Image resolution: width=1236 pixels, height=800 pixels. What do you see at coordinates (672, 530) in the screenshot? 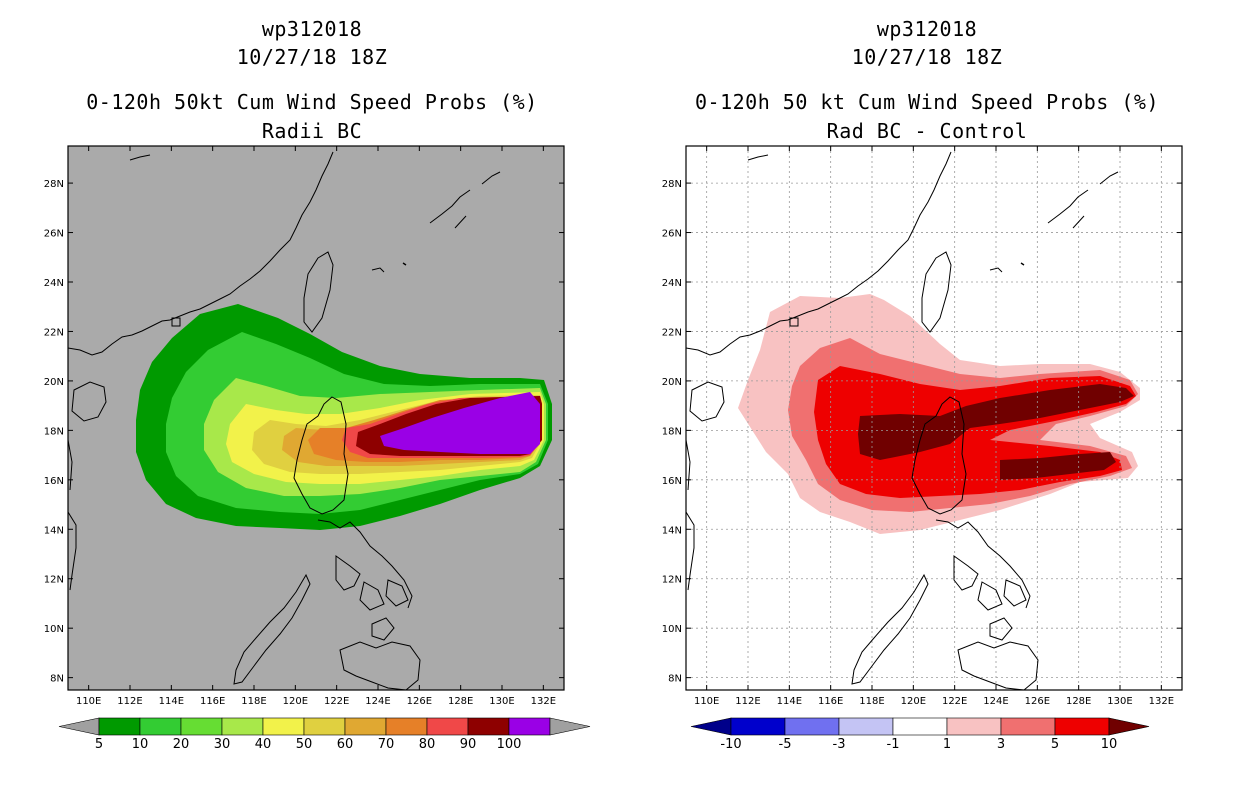
I see `right-y-tick-label: 14N` at bounding box center [672, 530].